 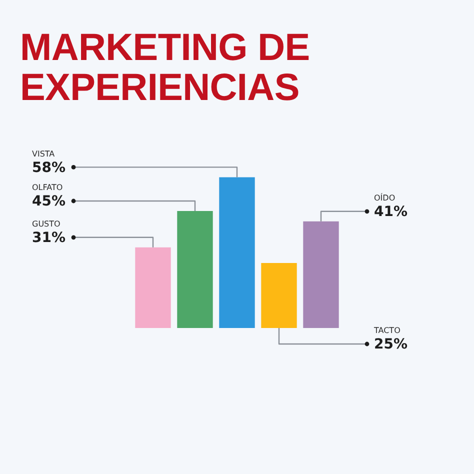 I want to click on text: OÍDO, so click(x=385, y=197).